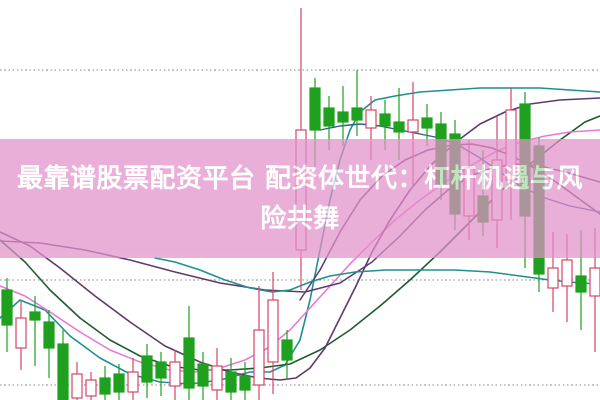  What do you see at coordinates (377, 275) in the screenshot?
I see `ma-line-MA-teal-lower` at bounding box center [377, 275].